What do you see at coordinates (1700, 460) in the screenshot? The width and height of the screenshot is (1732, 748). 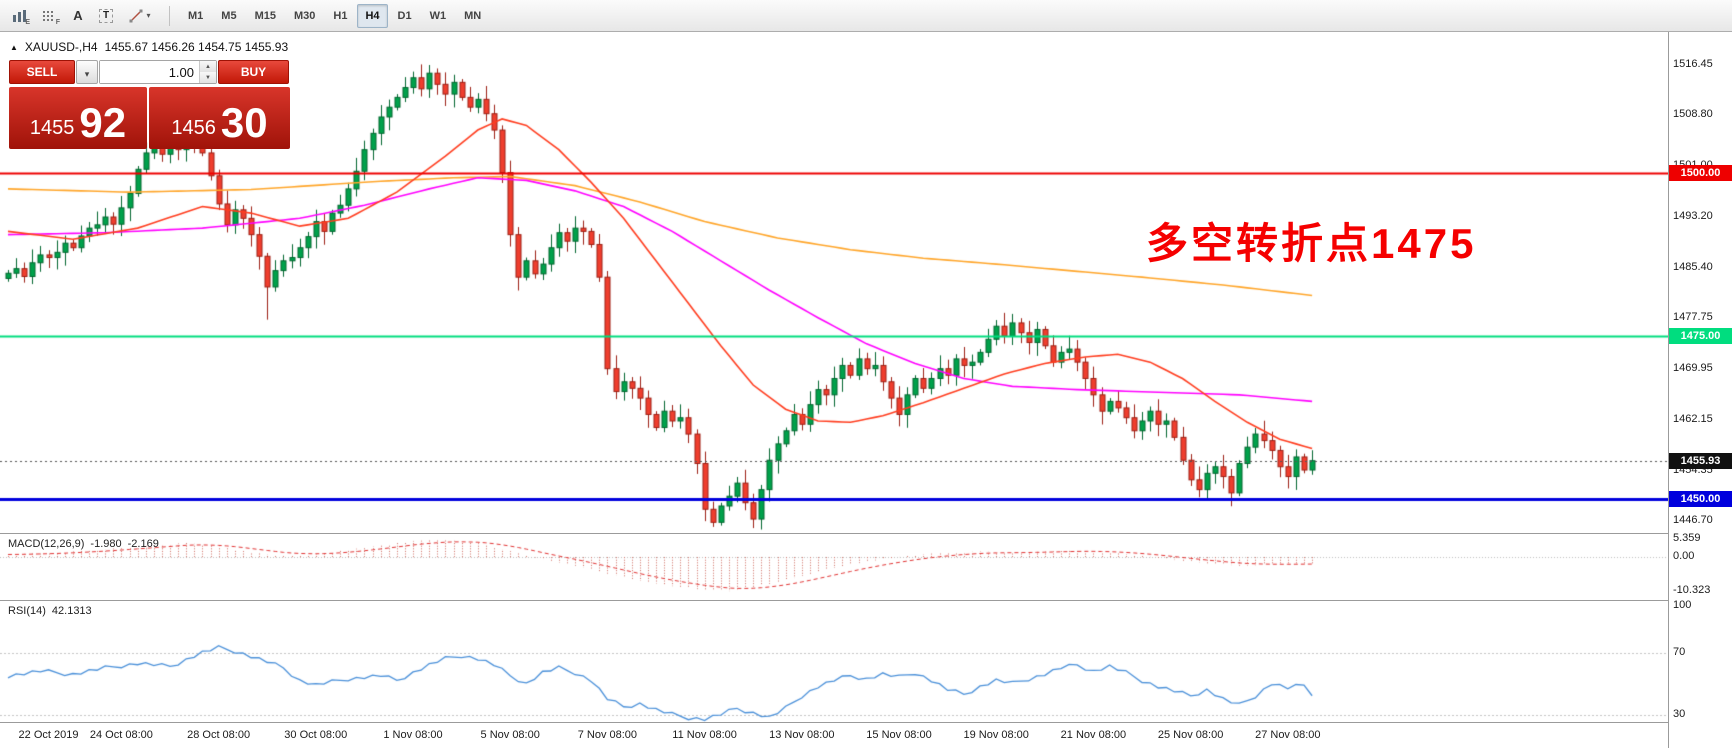 I see `current-price-badge: 1455.93` at bounding box center [1700, 460].